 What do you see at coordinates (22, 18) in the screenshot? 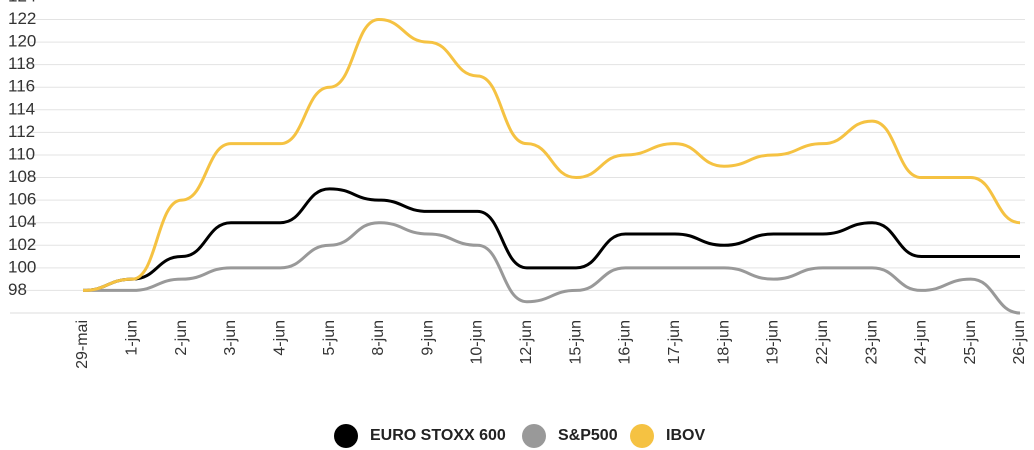
I see `y-tick-label: 122` at bounding box center [22, 18].